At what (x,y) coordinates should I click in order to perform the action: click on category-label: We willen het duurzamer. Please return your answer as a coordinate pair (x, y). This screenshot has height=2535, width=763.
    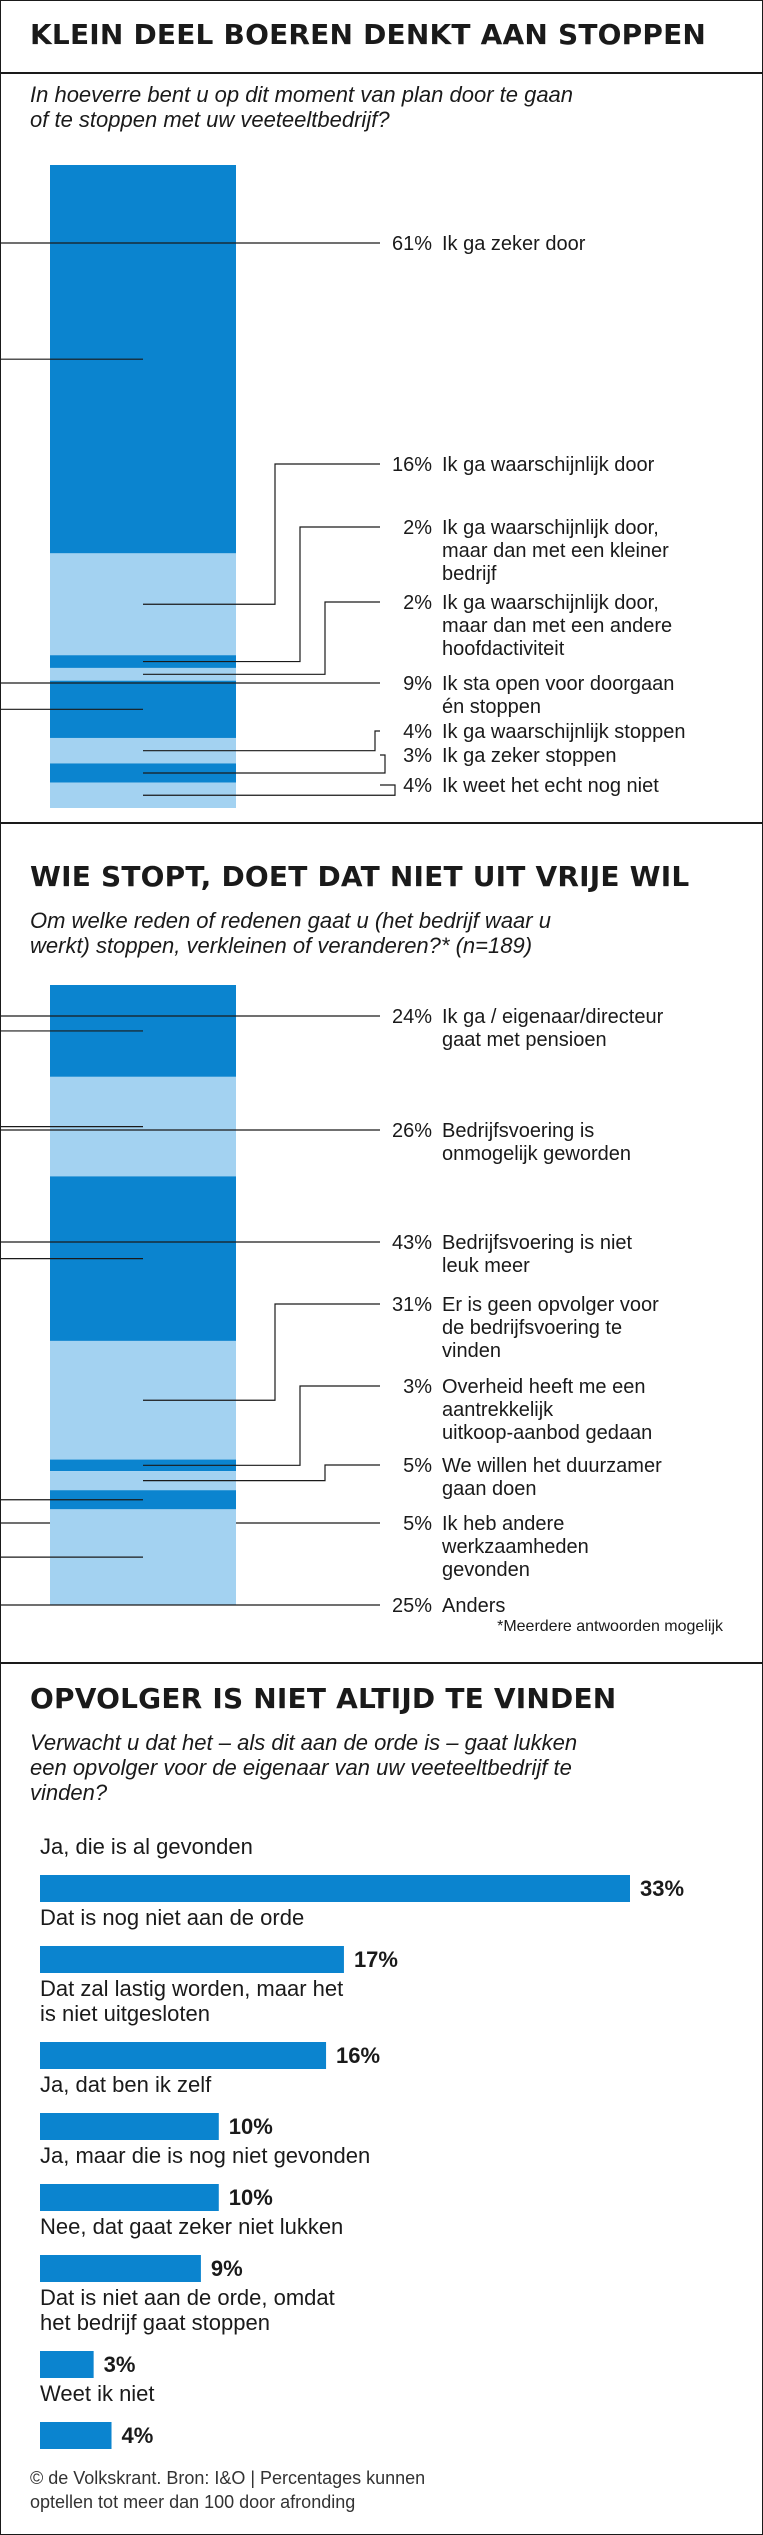
    Looking at the image, I should click on (552, 1466).